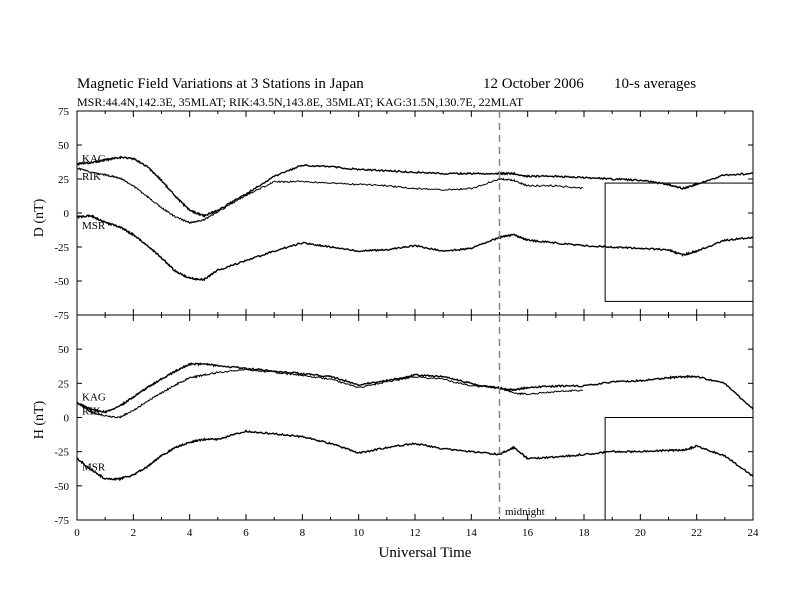 The width and height of the screenshot is (792, 612). Describe the element at coordinates (525, 512) in the screenshot. I see `midnight-label: midnight` at that location.